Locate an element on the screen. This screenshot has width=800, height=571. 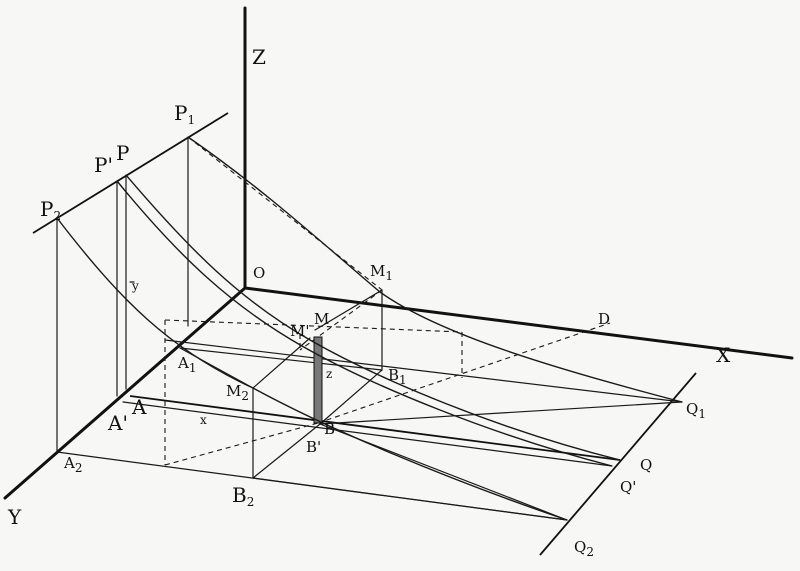
box-b-b1 is located at coordinates (351, 397).